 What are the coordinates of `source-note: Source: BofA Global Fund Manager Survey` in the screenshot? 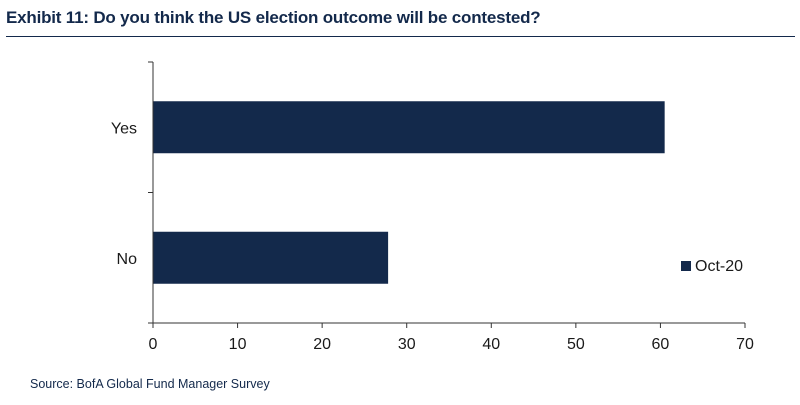 It's located at (150, 384).